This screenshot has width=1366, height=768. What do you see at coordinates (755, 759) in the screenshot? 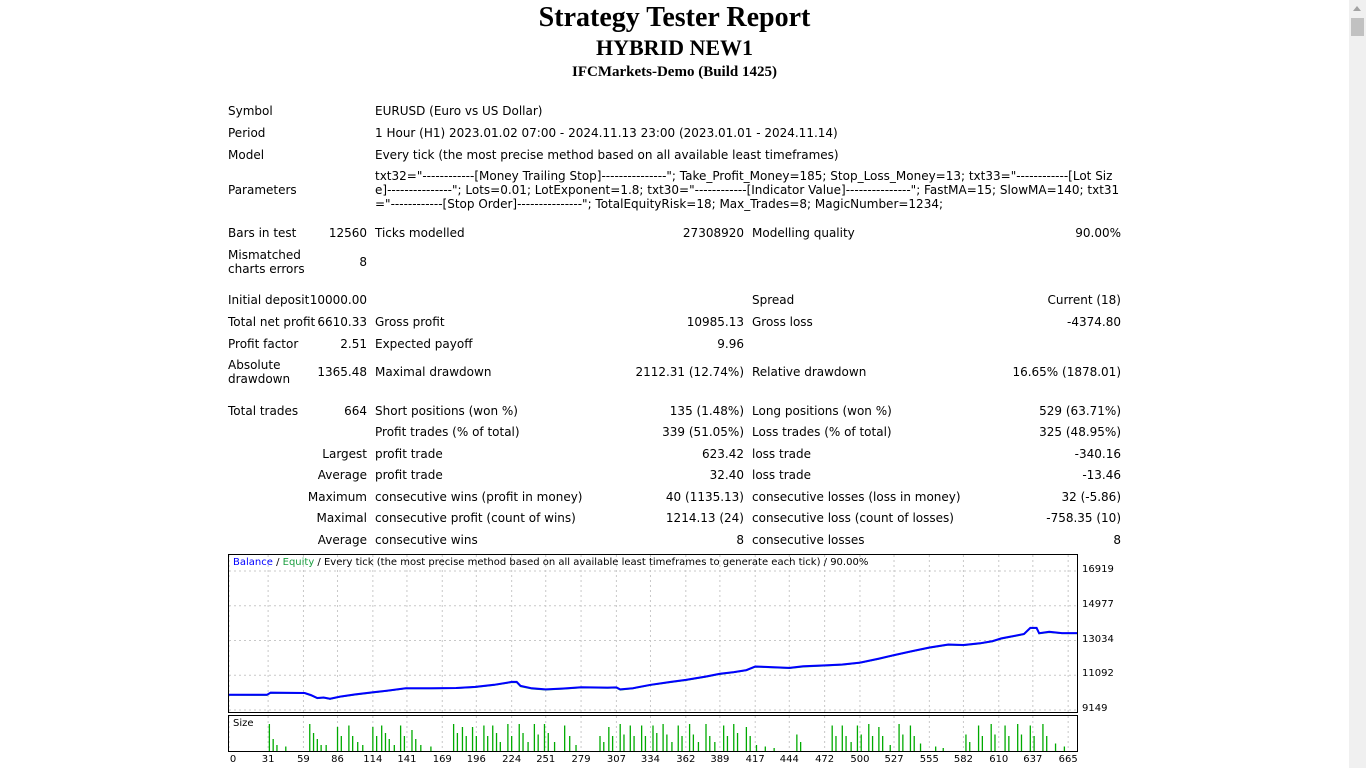
I see `x-tick-label: 417` at bounding box center [755, 759].